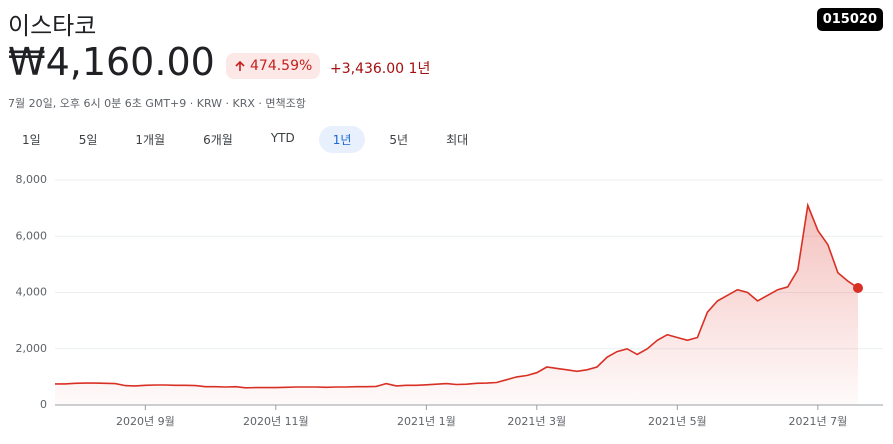 This screenshot has height=444, width=893. Describe the element at coordinates (426, 421) in the screenshot. I see `x-tick-label: 2021년 1월` at that location.